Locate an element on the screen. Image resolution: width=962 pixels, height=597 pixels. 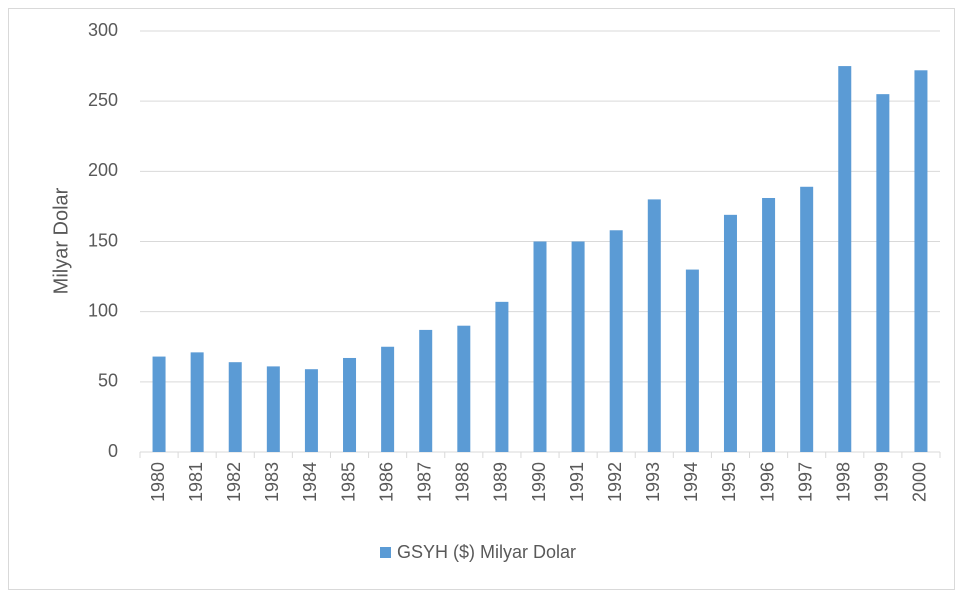
x-tick-label: 1985 is located at coordinates (348, 482).